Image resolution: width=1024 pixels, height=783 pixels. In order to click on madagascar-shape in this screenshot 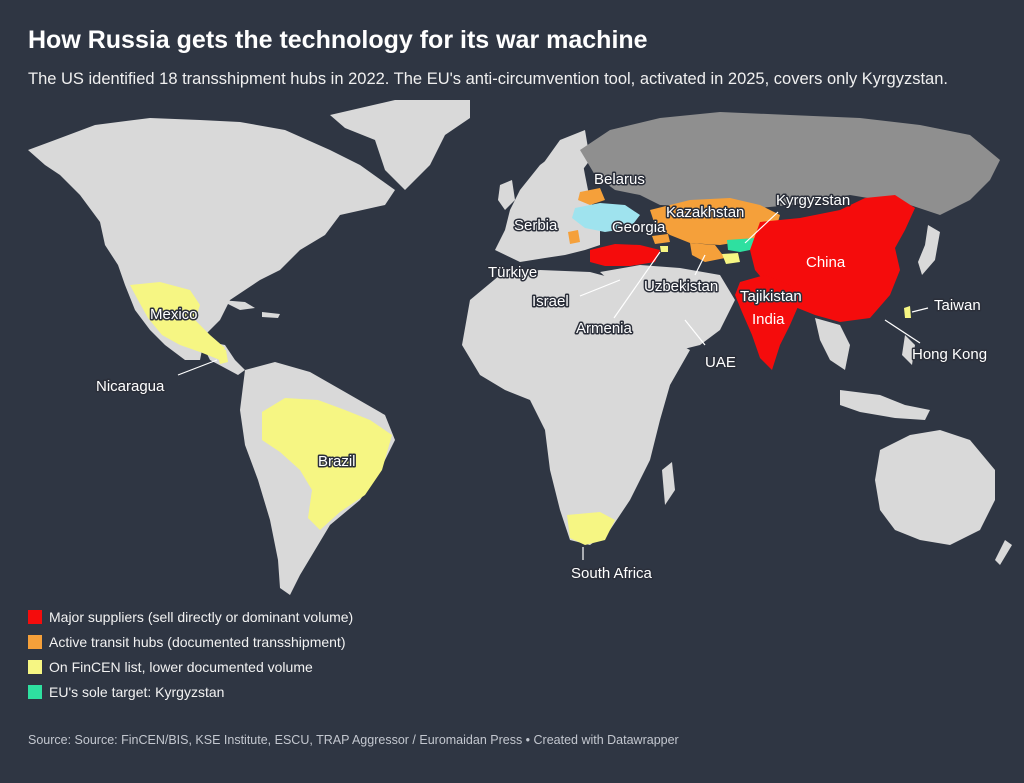, I will do `click(668, 483)`.